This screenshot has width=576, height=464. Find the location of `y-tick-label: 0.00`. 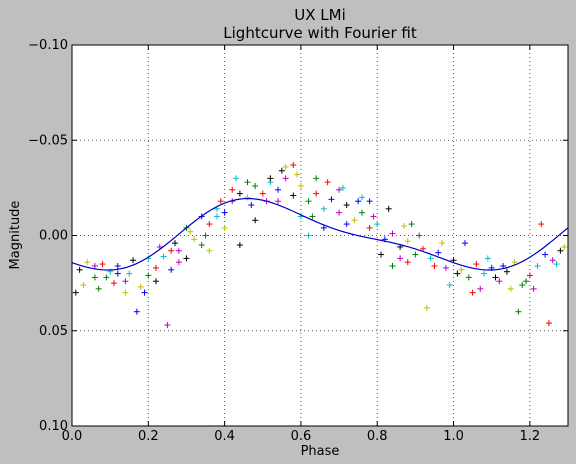

y-tick-label: 0.00 is located at coordinates (53, 236).